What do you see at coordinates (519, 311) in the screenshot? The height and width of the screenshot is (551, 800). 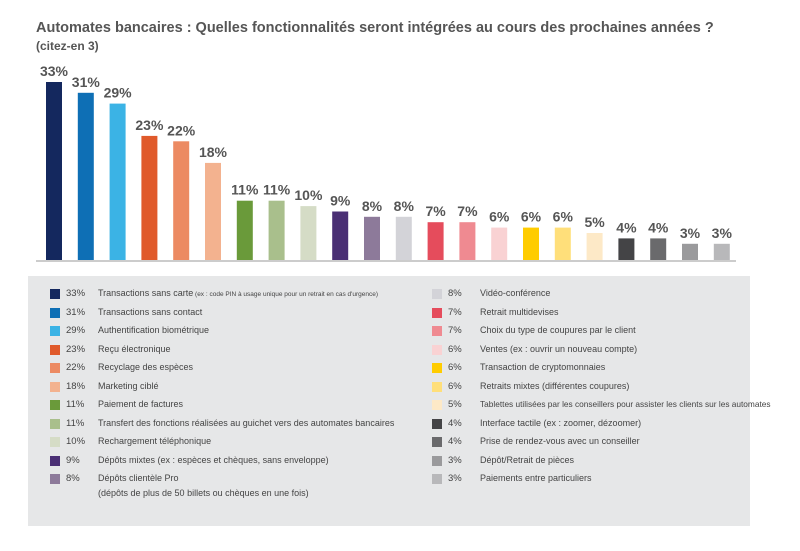 I see `legend-label: Retrait multidevises` at bounding box center [519, 311].